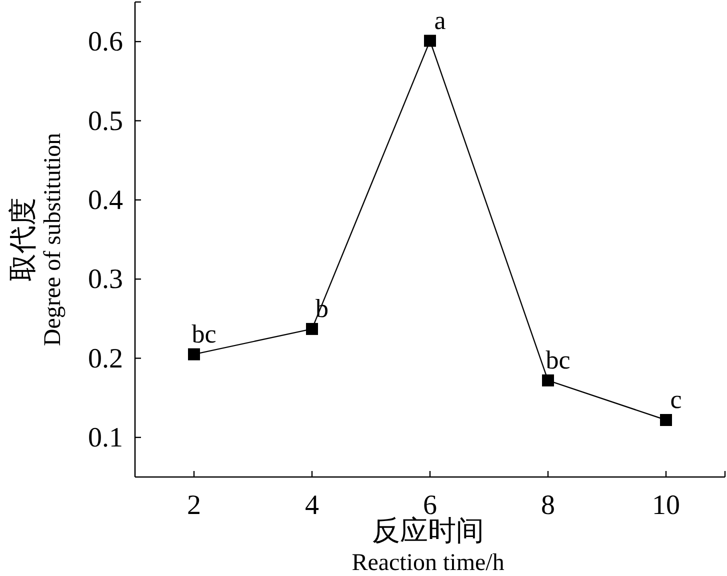 This screenshot has height=576, width=727. What do you see at coordinates (105, 438) in the screenshot?
I see `y-tick-label: 0.1` at bounding box center [105, 438].